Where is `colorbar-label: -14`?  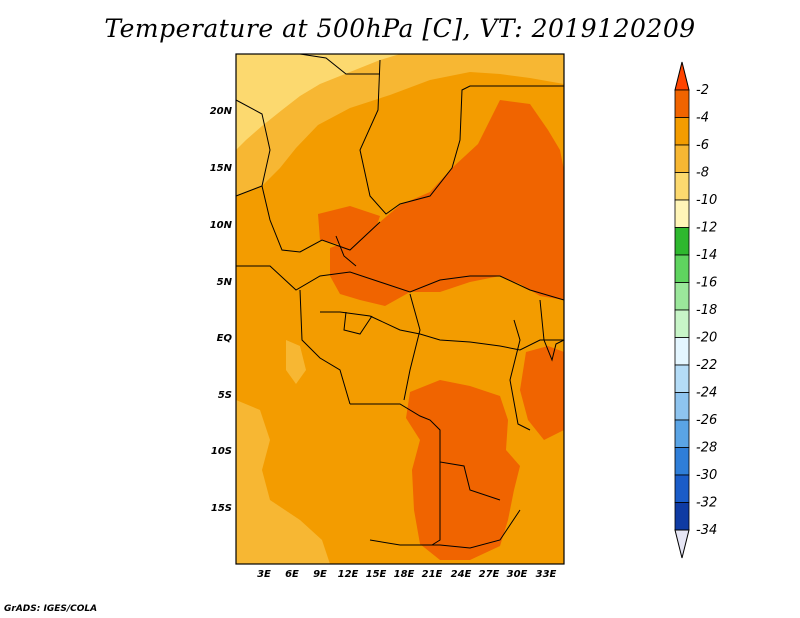 colorbar-label: -14 is located at coordinates (706, 255).